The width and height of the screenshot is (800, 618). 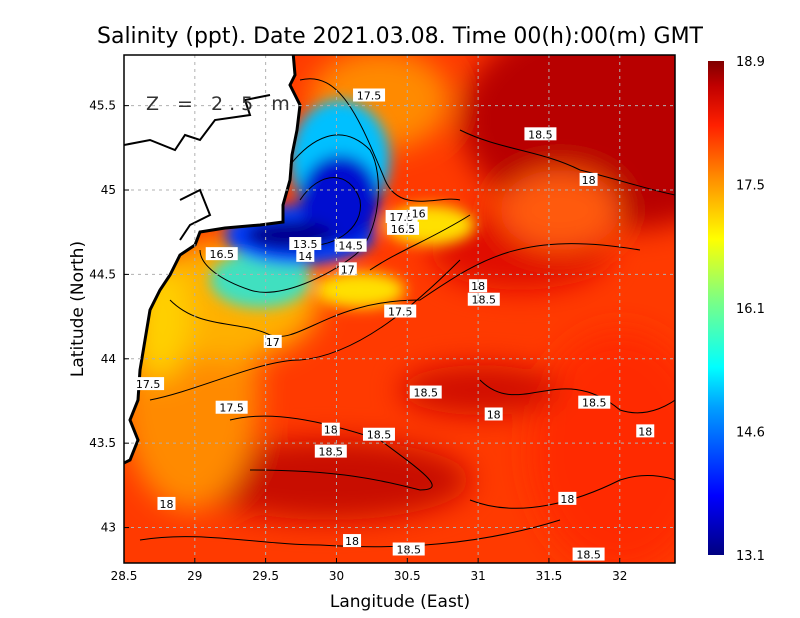 I want to click on contour-label-text: 14.5, so click(x=350, y=246).